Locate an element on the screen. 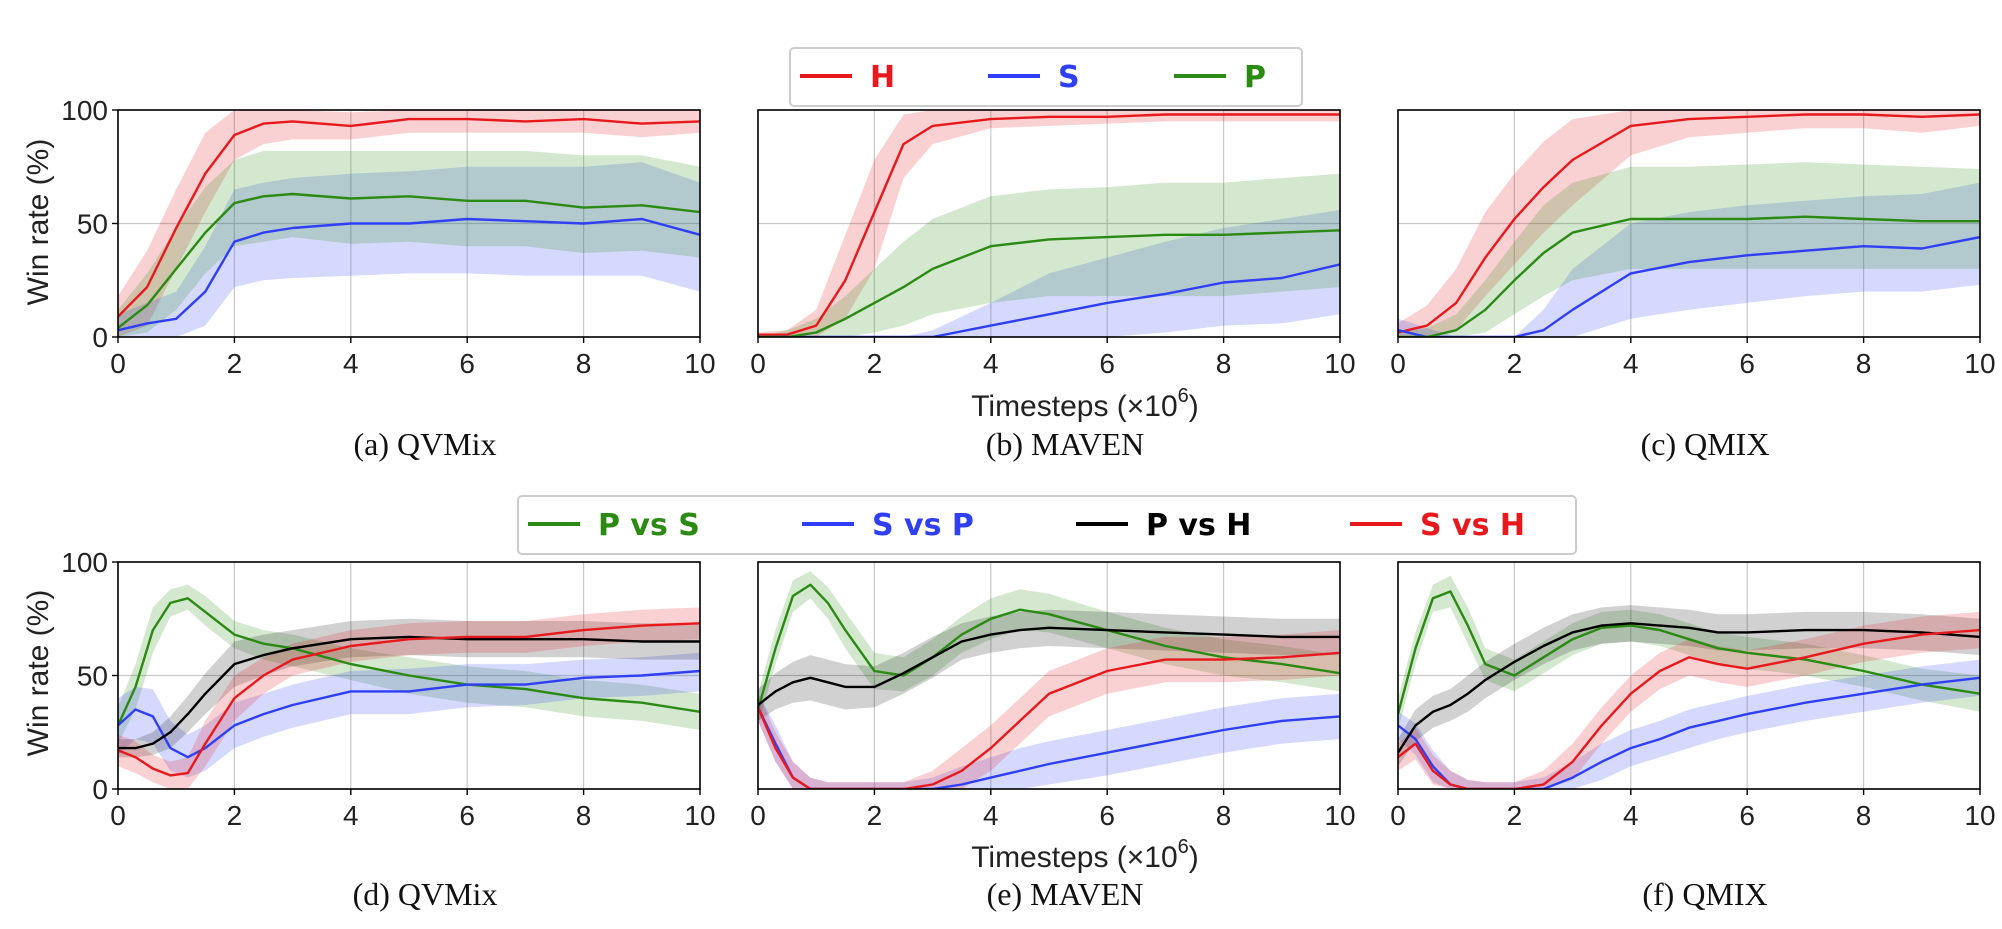 The height and width of the screenshot is (929, 2002). y-axis-label-top: Win rate (%) is located at coordinates (38, 222).